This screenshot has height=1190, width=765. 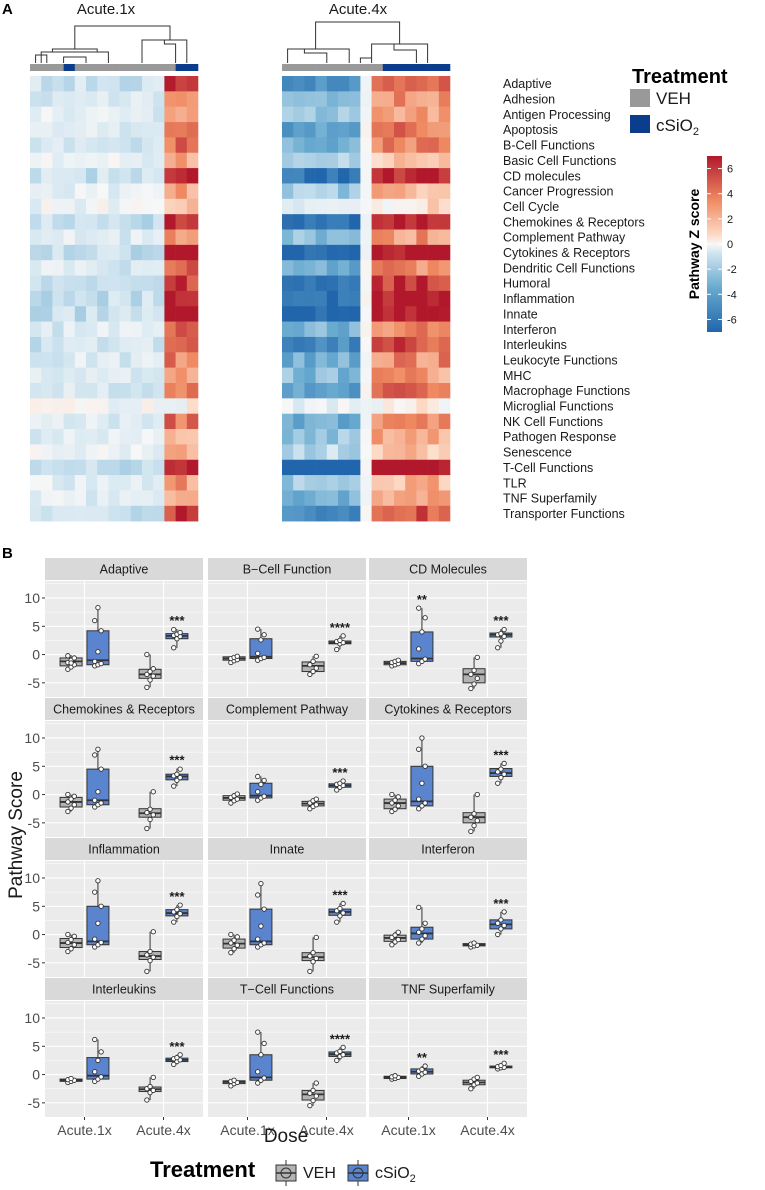 What do you see at coordinates (113, 767) in the screenshot?
I see `facet-panel: Chemokines & Receptors 10 5 0 -5 ***` at bounding box center [113, 767].